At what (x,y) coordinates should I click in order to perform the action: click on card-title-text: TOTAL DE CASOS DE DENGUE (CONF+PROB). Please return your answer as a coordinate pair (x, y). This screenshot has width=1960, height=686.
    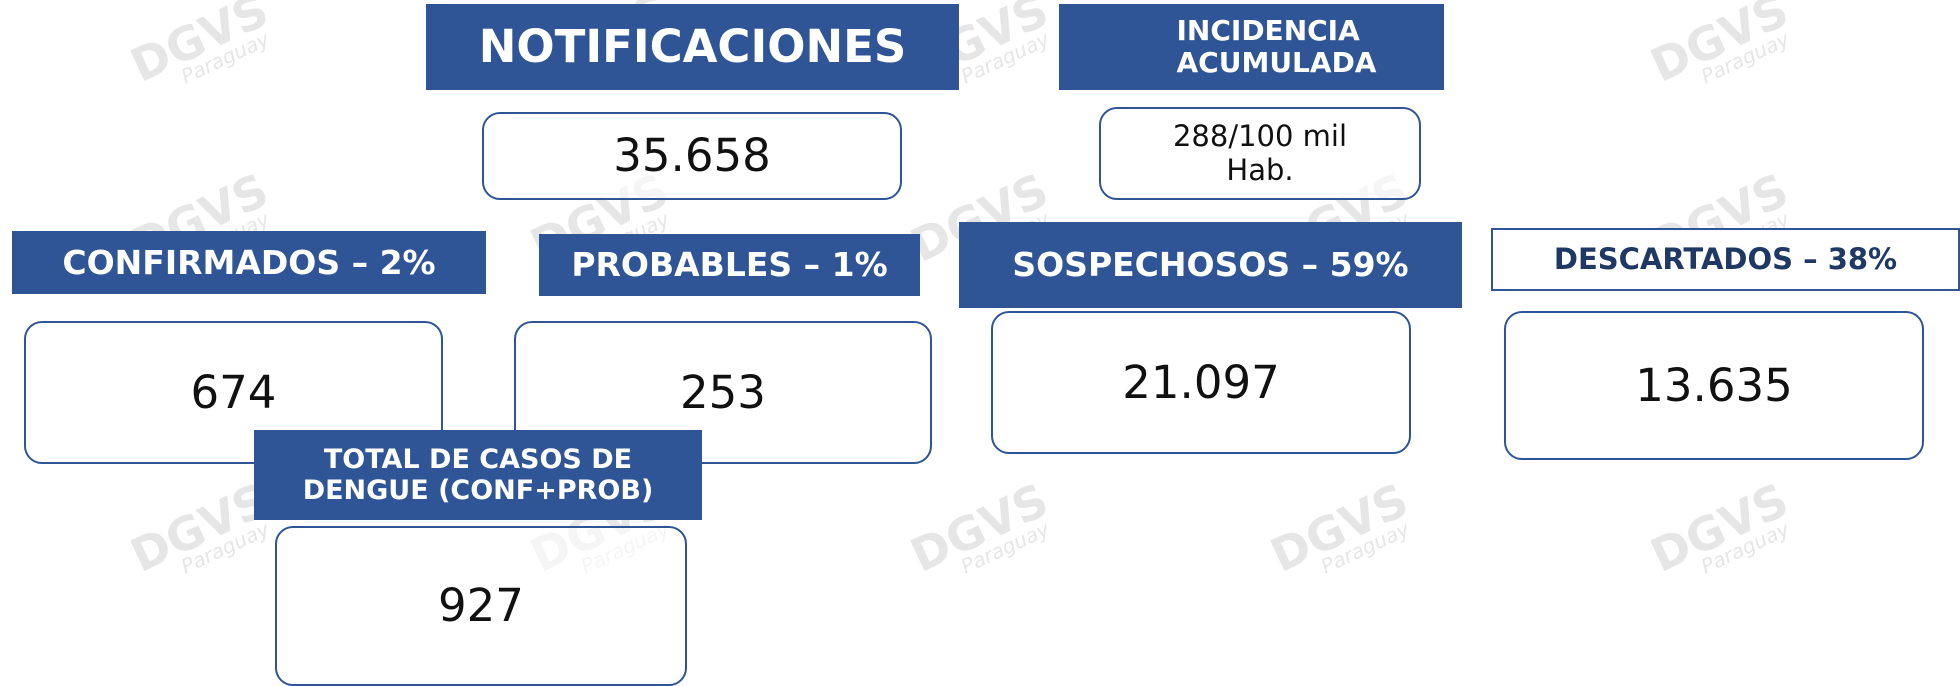
    Looking at the image, I should click on (478, 474).